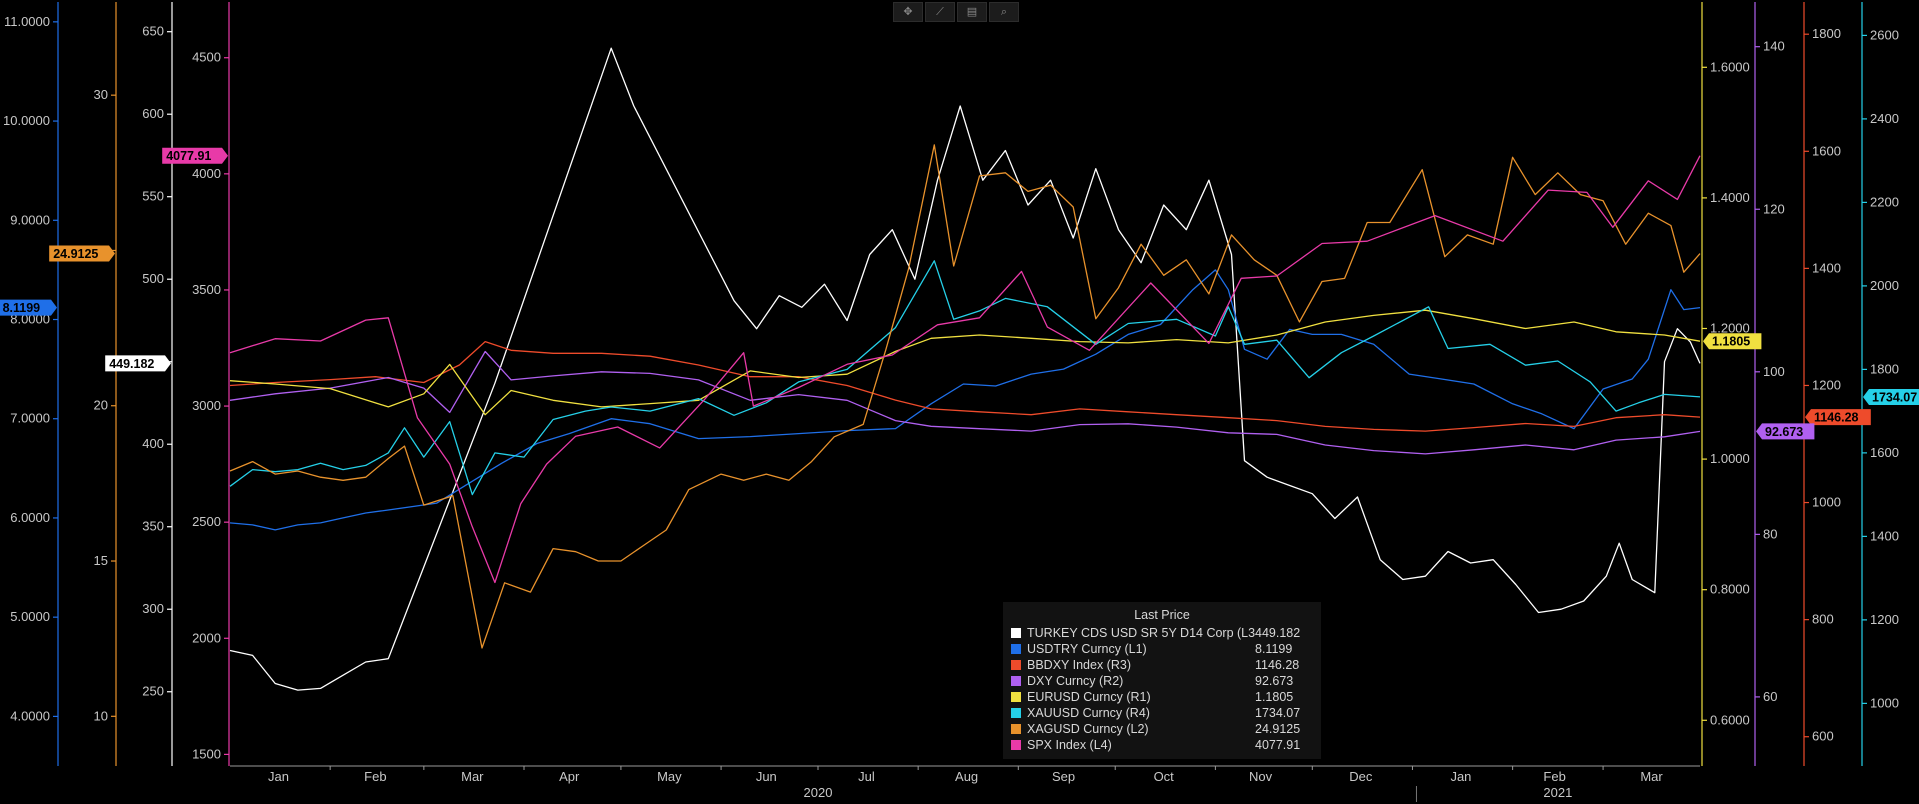  What do you see at coordinates (1274, 649) in the screenshot?
I see `legend-last-price: 8.1199` at bounding box center [1274, 649].